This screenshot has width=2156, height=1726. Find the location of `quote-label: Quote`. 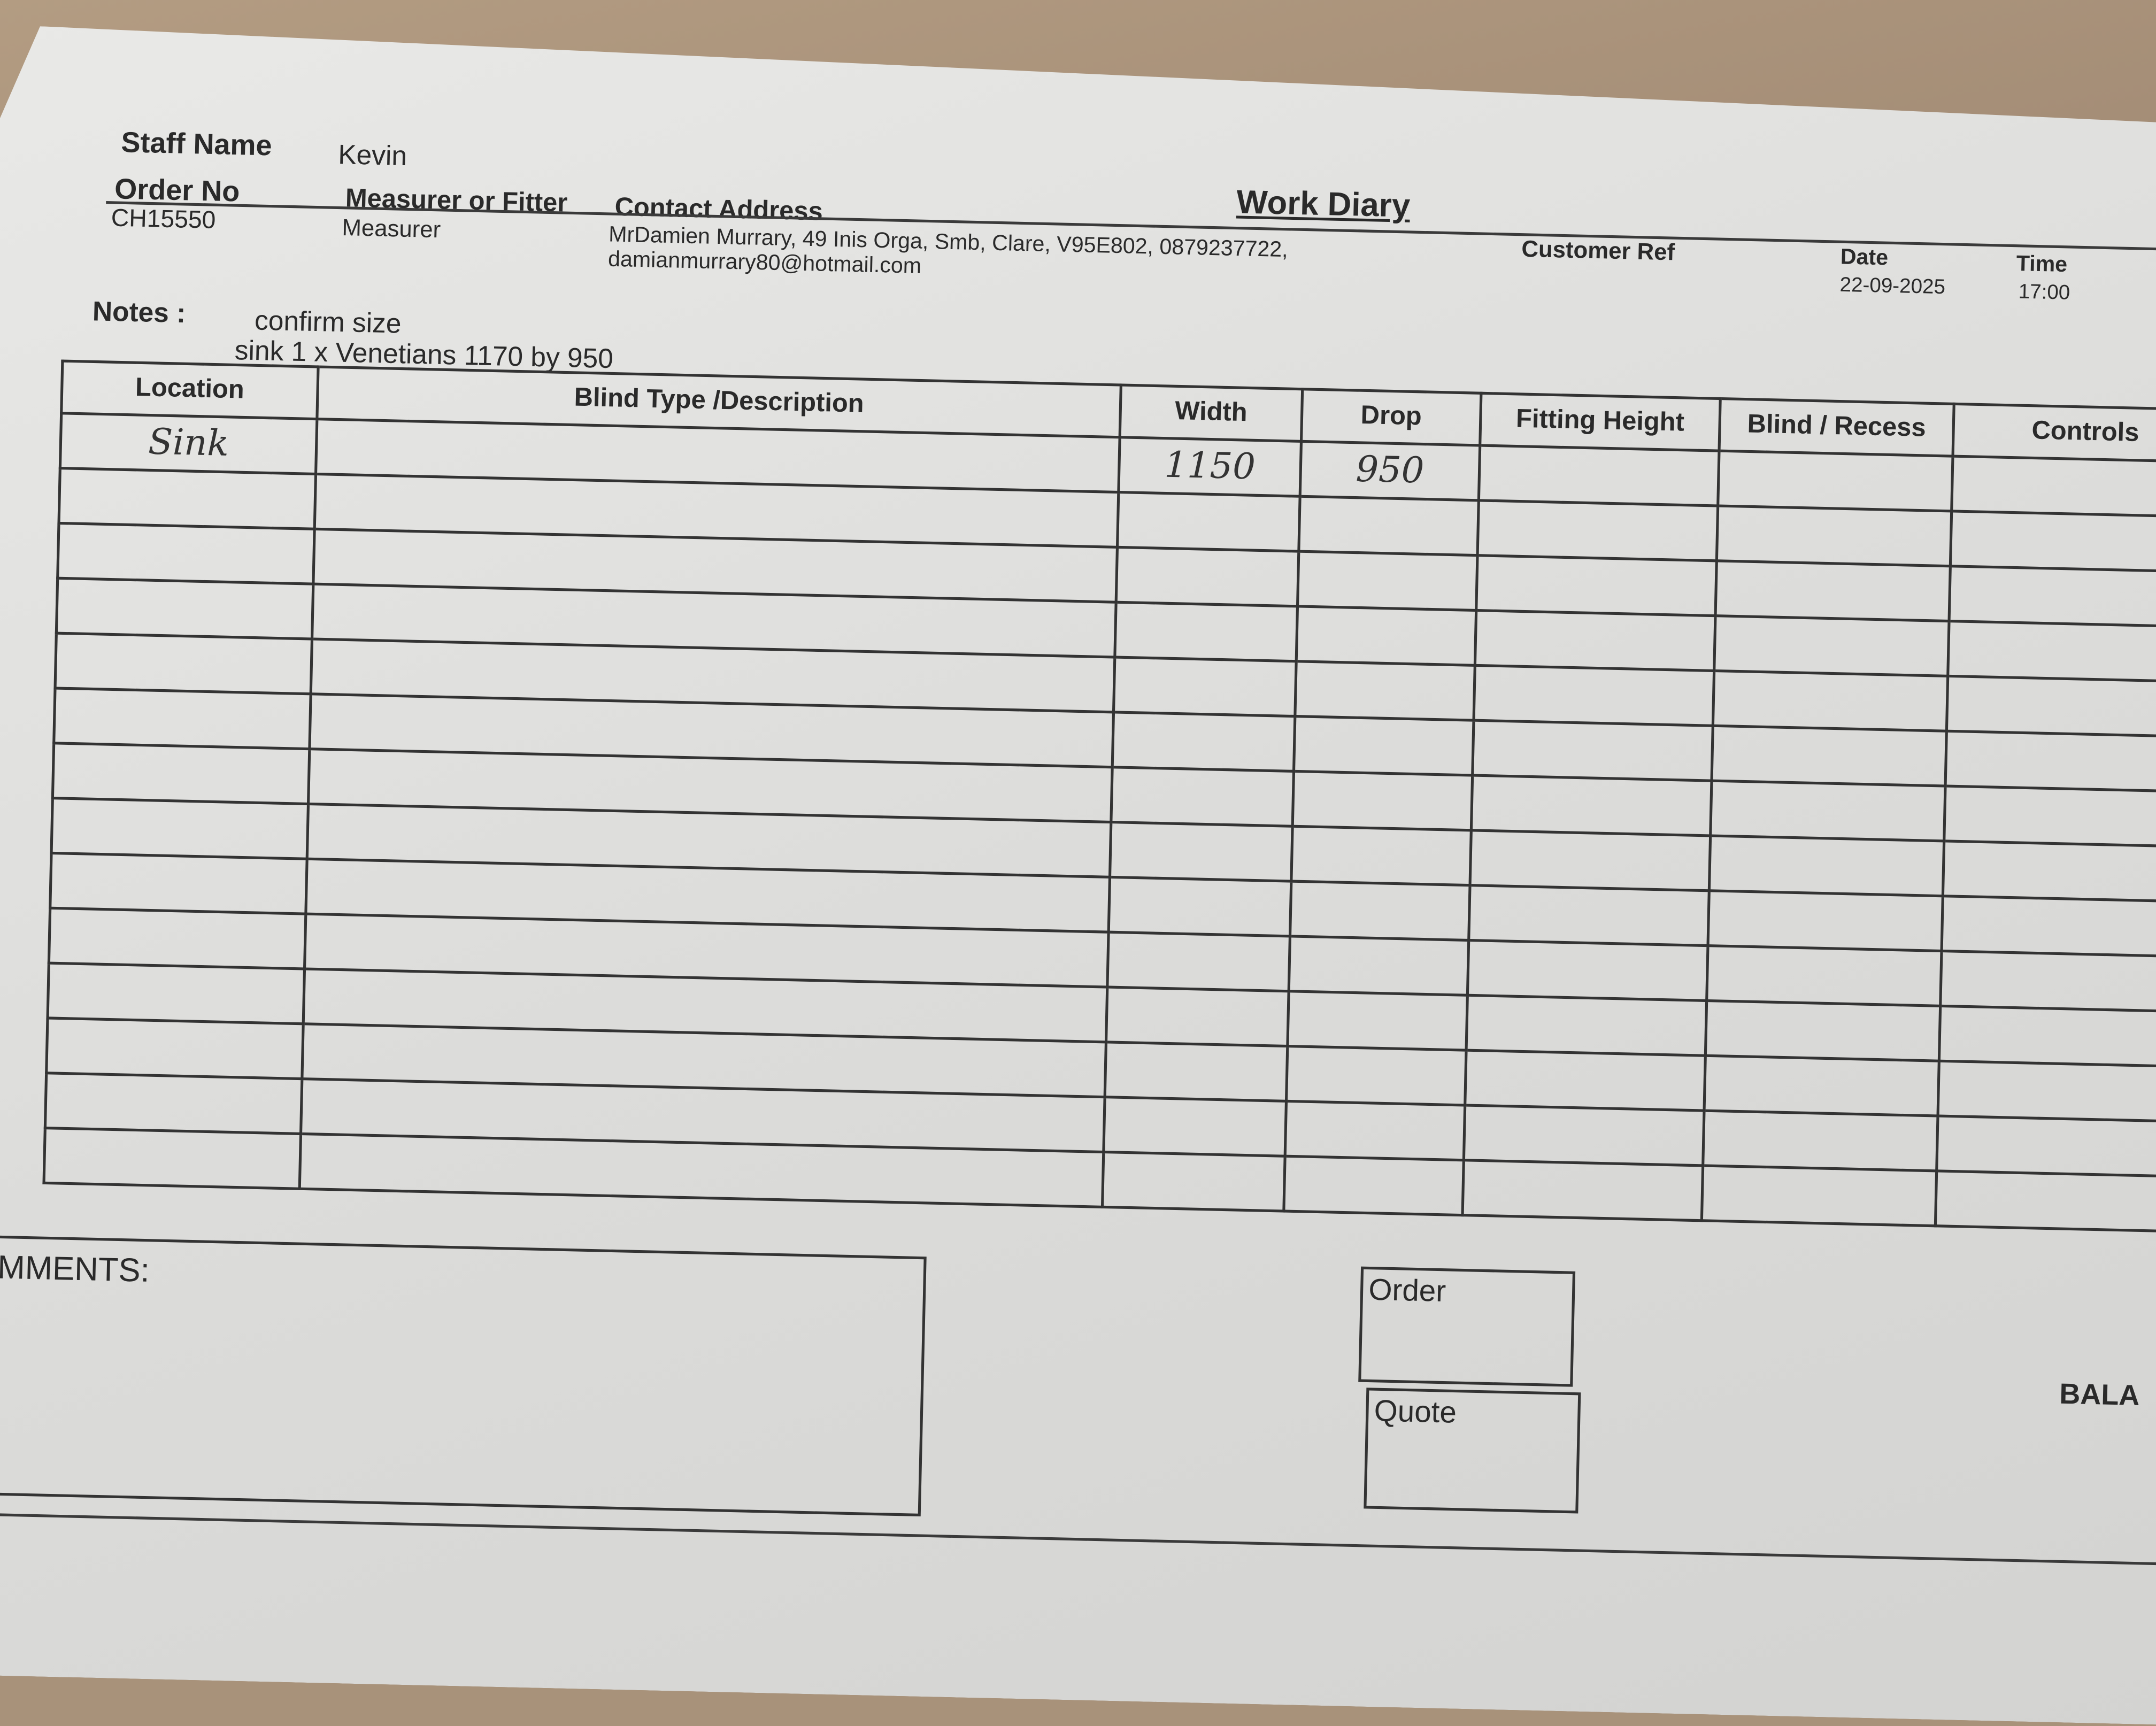

quote-label: Quote is located at coordinates (1415, 1412).